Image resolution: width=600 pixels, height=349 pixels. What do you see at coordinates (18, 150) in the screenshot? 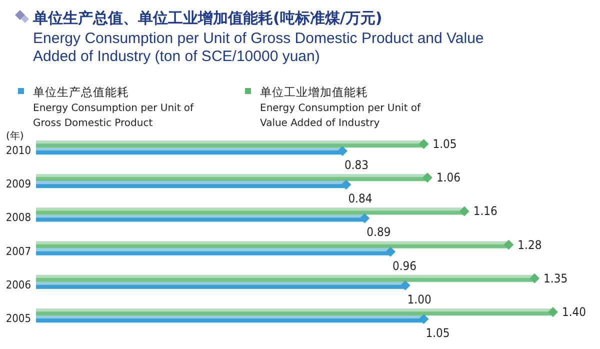
I see `y-tick-label: 2010` at bounding box center [18, 150].